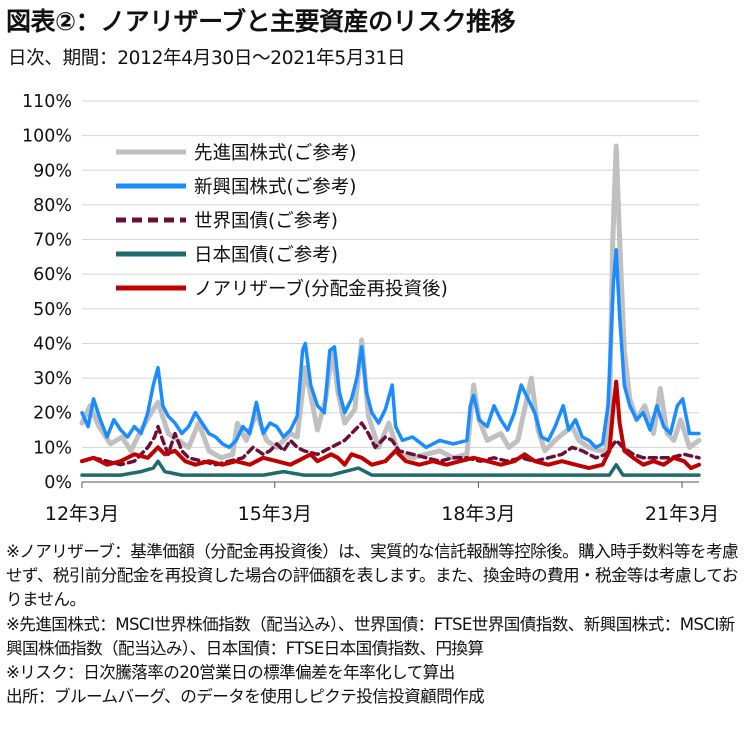 This screenshot has width=753, height=752. Describe the element at coordinates (47, 102) in the screenshot. I see `y-tick-label: 110%` at that location.